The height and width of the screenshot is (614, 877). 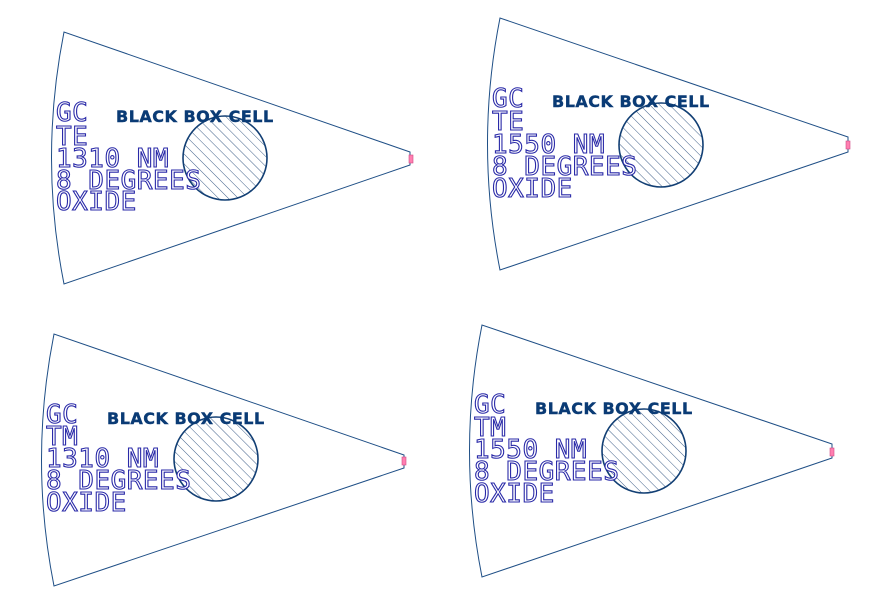 I want to click on cell-info-text: GC TM 1550 NM 8 DEGREES OXIDE, so click(x=546, y=449).